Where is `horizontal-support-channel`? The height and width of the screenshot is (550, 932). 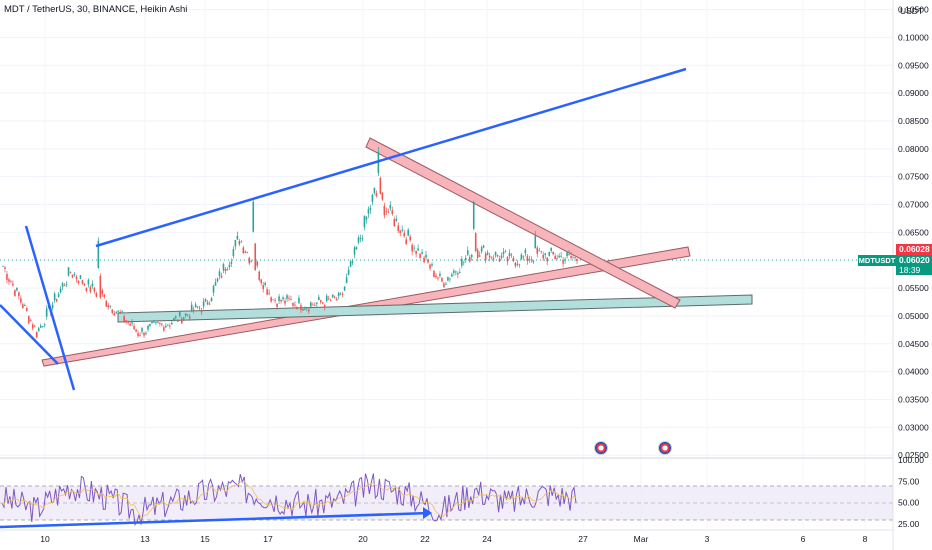
horizontal-support-channel is located at coordinates (435, 308).